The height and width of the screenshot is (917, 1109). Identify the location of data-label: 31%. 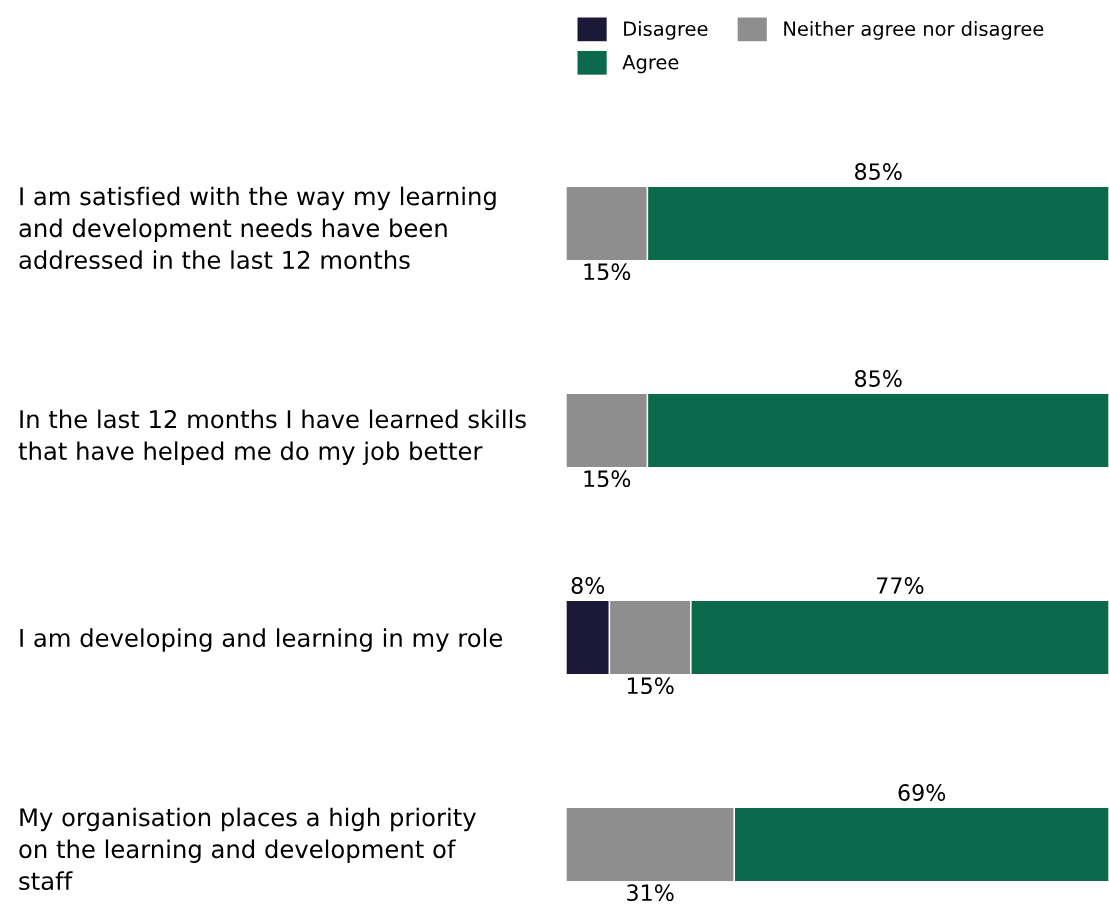
(650, 893).